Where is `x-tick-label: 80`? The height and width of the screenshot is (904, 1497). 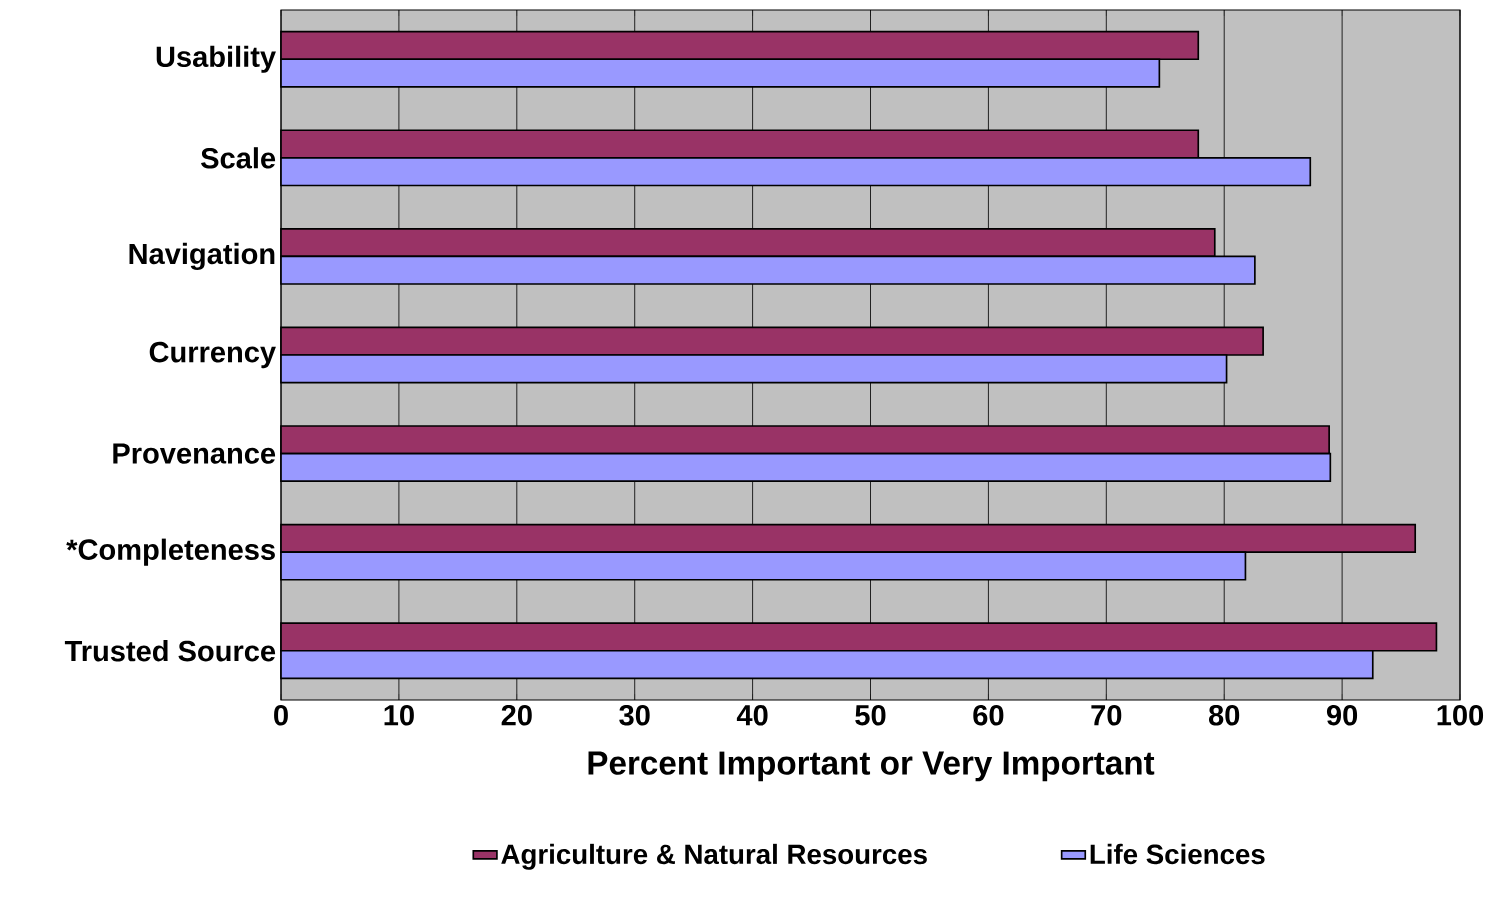 x-tick-label: 80 is located at coordinates (1224, 715).